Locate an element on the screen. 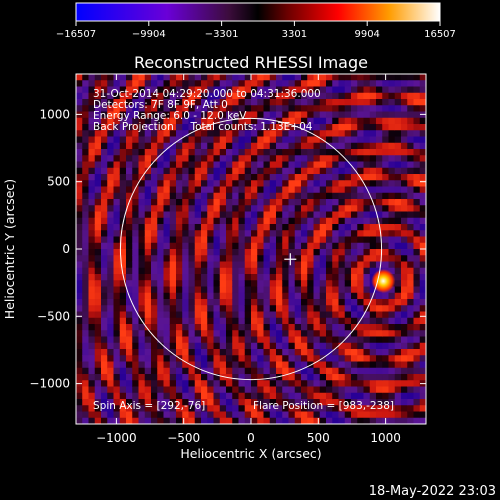 The width and height of the screenshot is (500, 500). x-tick-label: −500 is located at coordinates (183, 438).